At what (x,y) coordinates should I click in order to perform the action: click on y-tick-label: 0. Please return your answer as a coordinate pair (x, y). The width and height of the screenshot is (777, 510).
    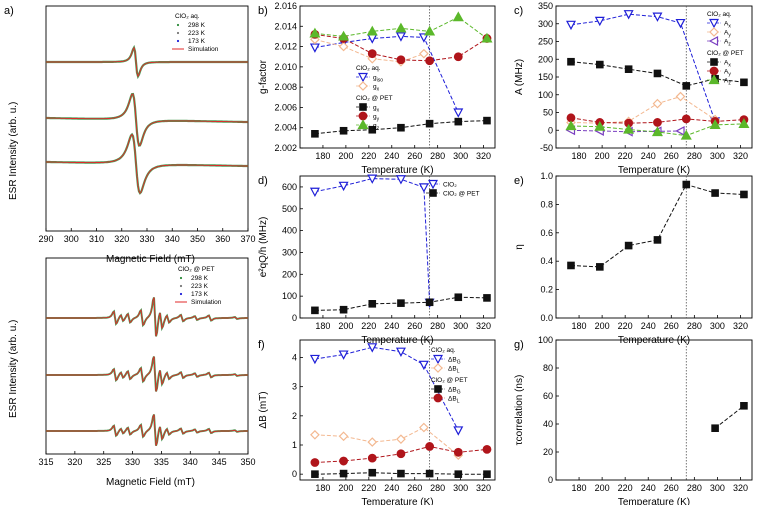
    Looking at the image, I should click on (294, 318).